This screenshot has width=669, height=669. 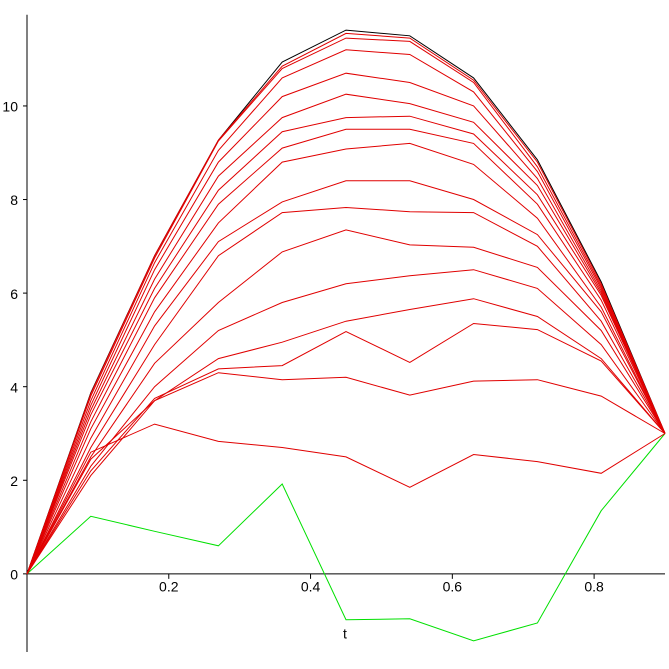 I want to click on y-tick-label: 8, so click(x=14, y=200).